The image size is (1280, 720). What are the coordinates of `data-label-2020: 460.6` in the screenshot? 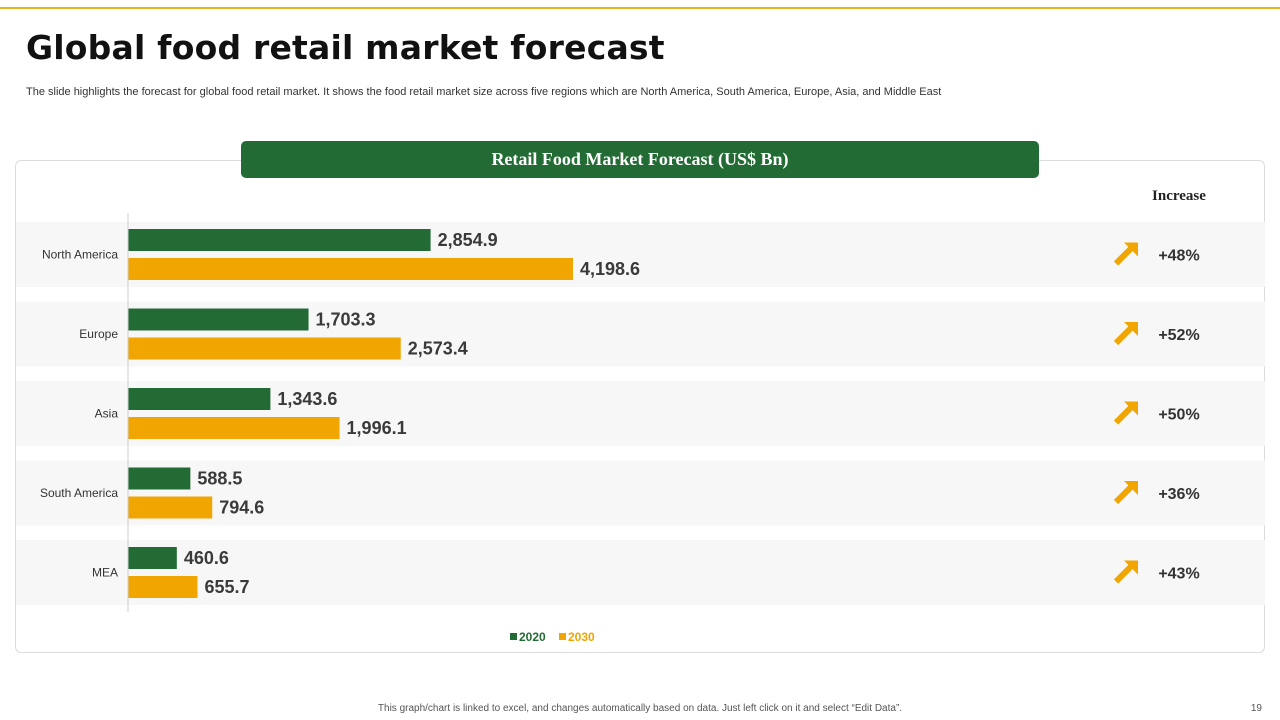 It's located at (206, 558).